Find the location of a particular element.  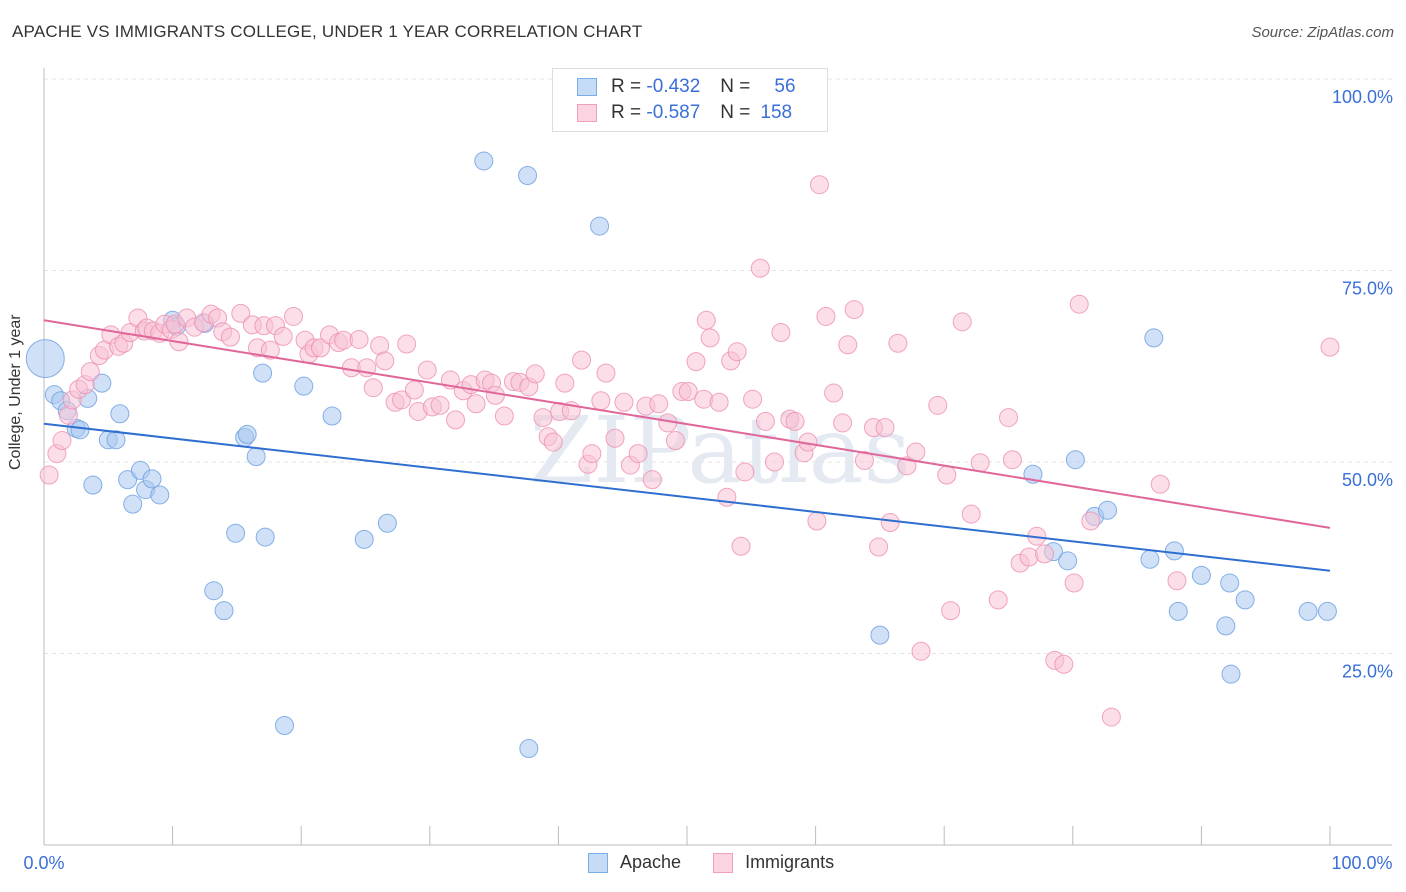

immigrants-swatch is located at coordinates (587, 113).